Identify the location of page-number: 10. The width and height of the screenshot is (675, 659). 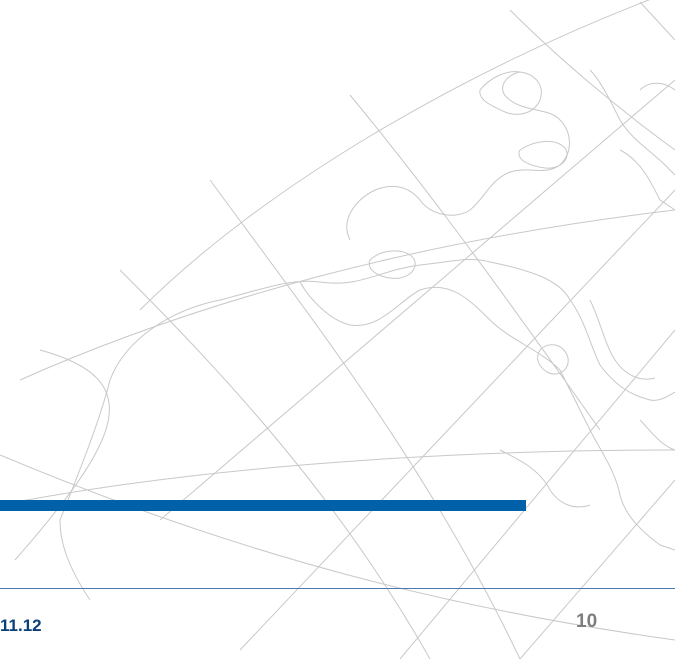
(587, 621).